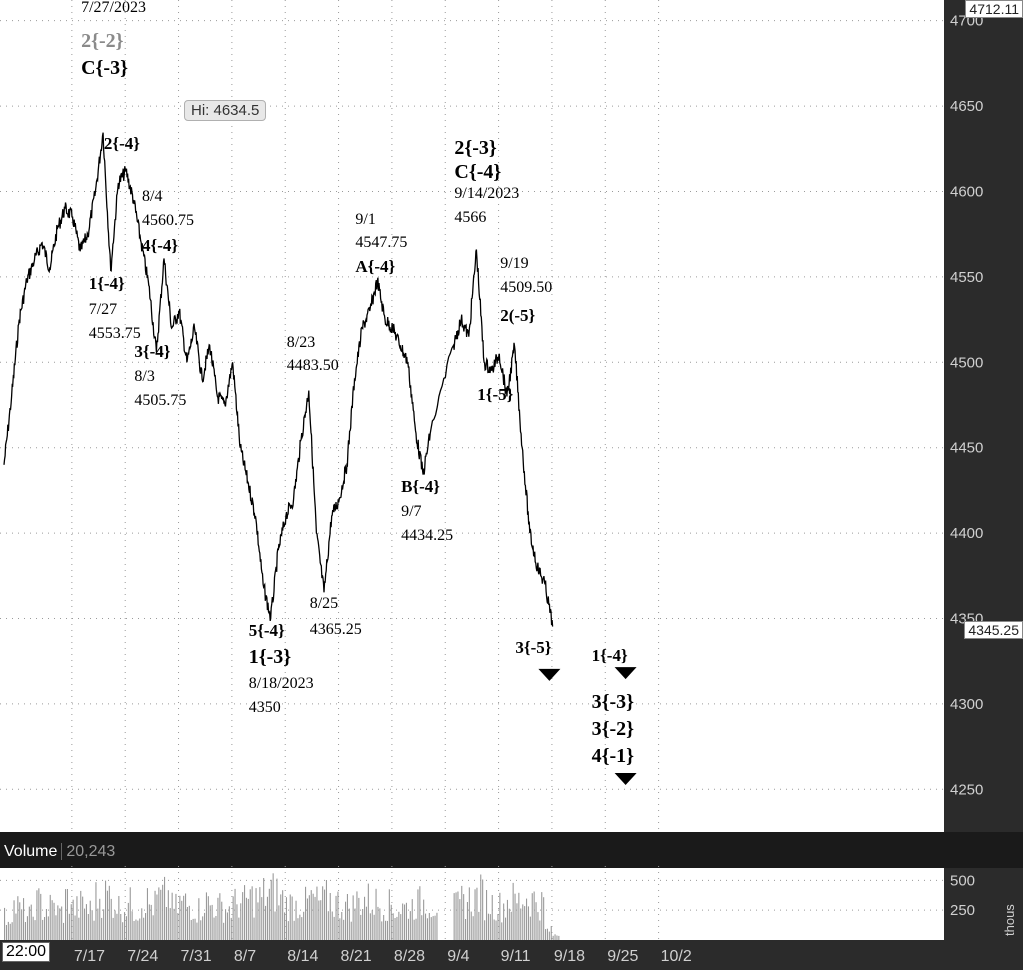 Image resolution: width=1023 pixels, height=970 pixels. What do you see at coordinates (613, 728) in the screenshot?
I see `wave-annotation: 3{-2}` at bounding box center [613, 728].